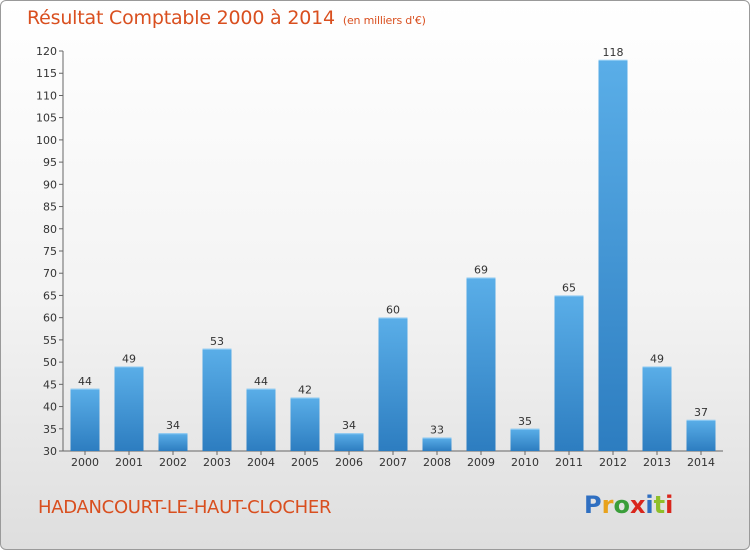  Describe the element at coordinates (261, 381) in the screenshot. I see `data-label-2004: 44` at that location.